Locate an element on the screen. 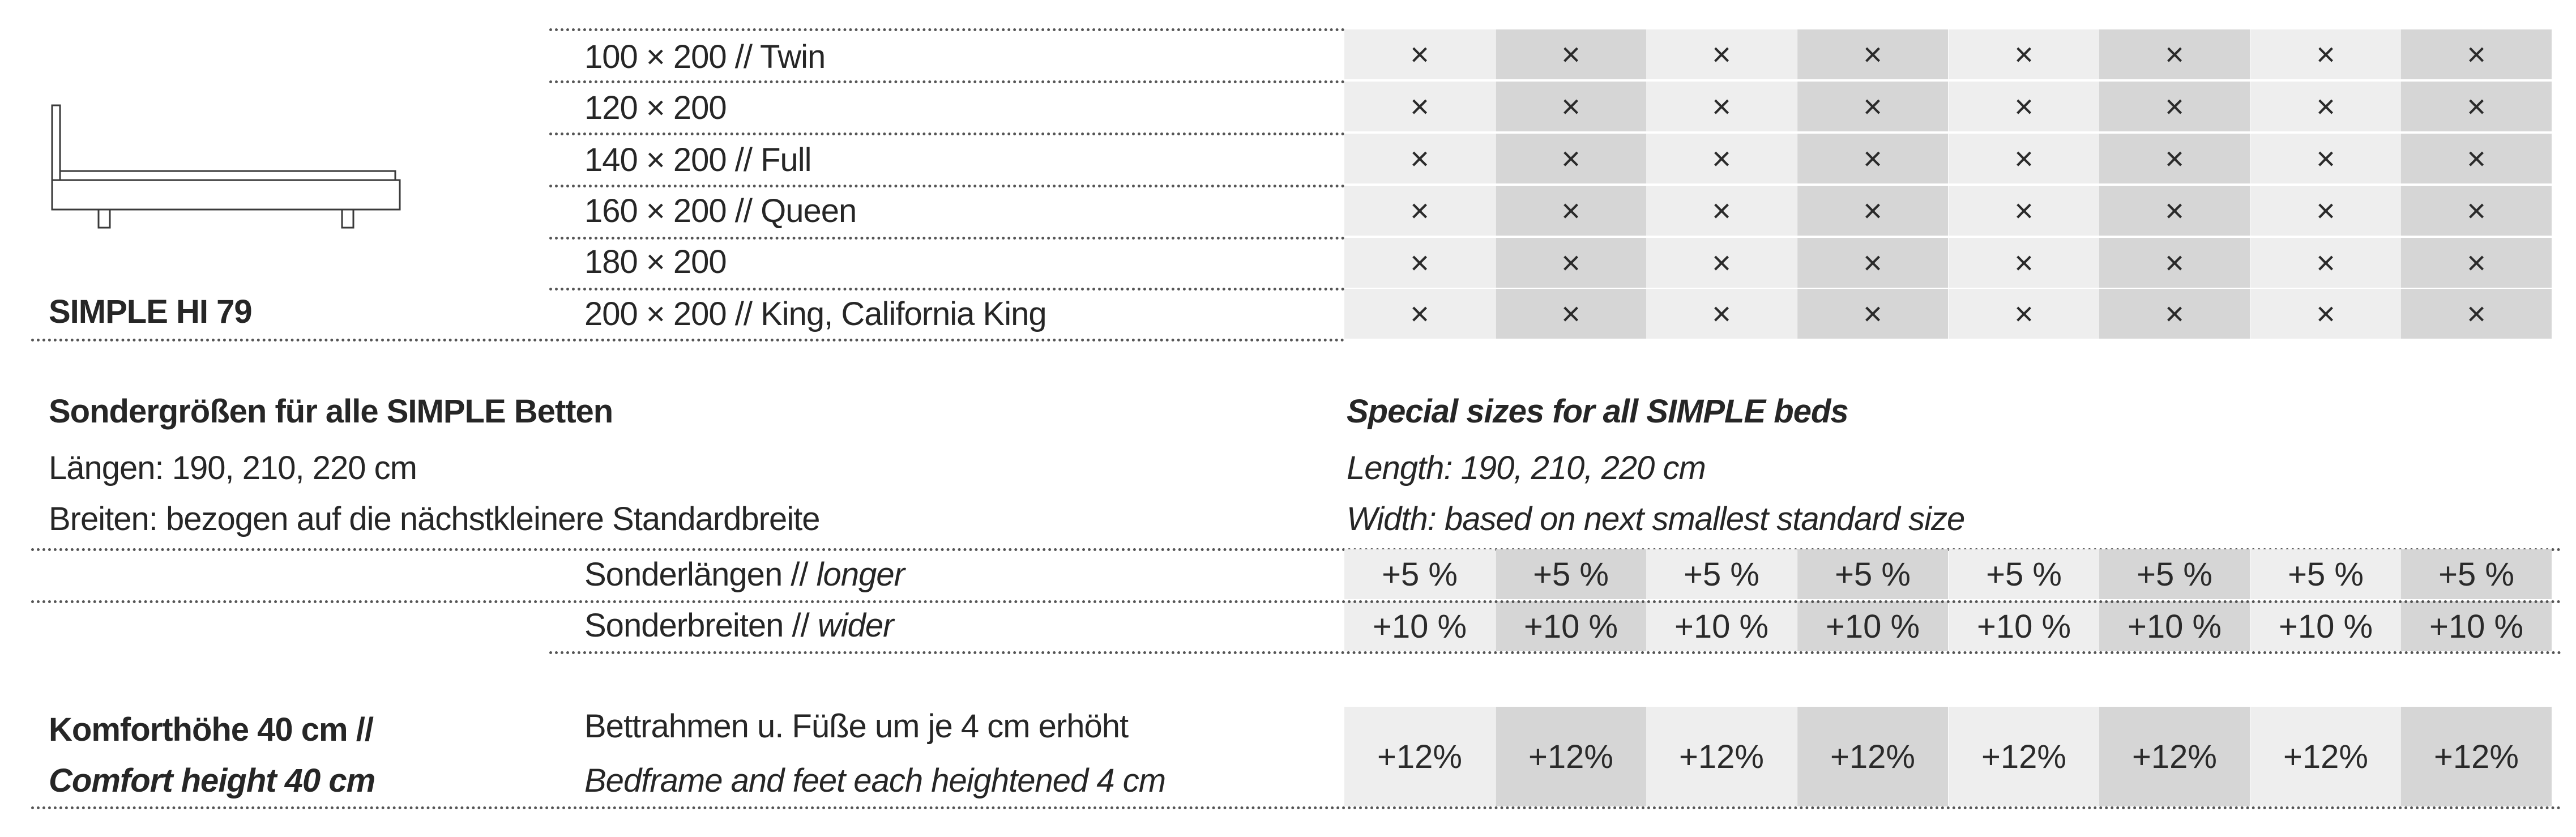 The height and width of the screenshot is (837, 2576). special-sizes-length-de: Längen: 190, 210, 220 cm is located at coordinates (233, 468).